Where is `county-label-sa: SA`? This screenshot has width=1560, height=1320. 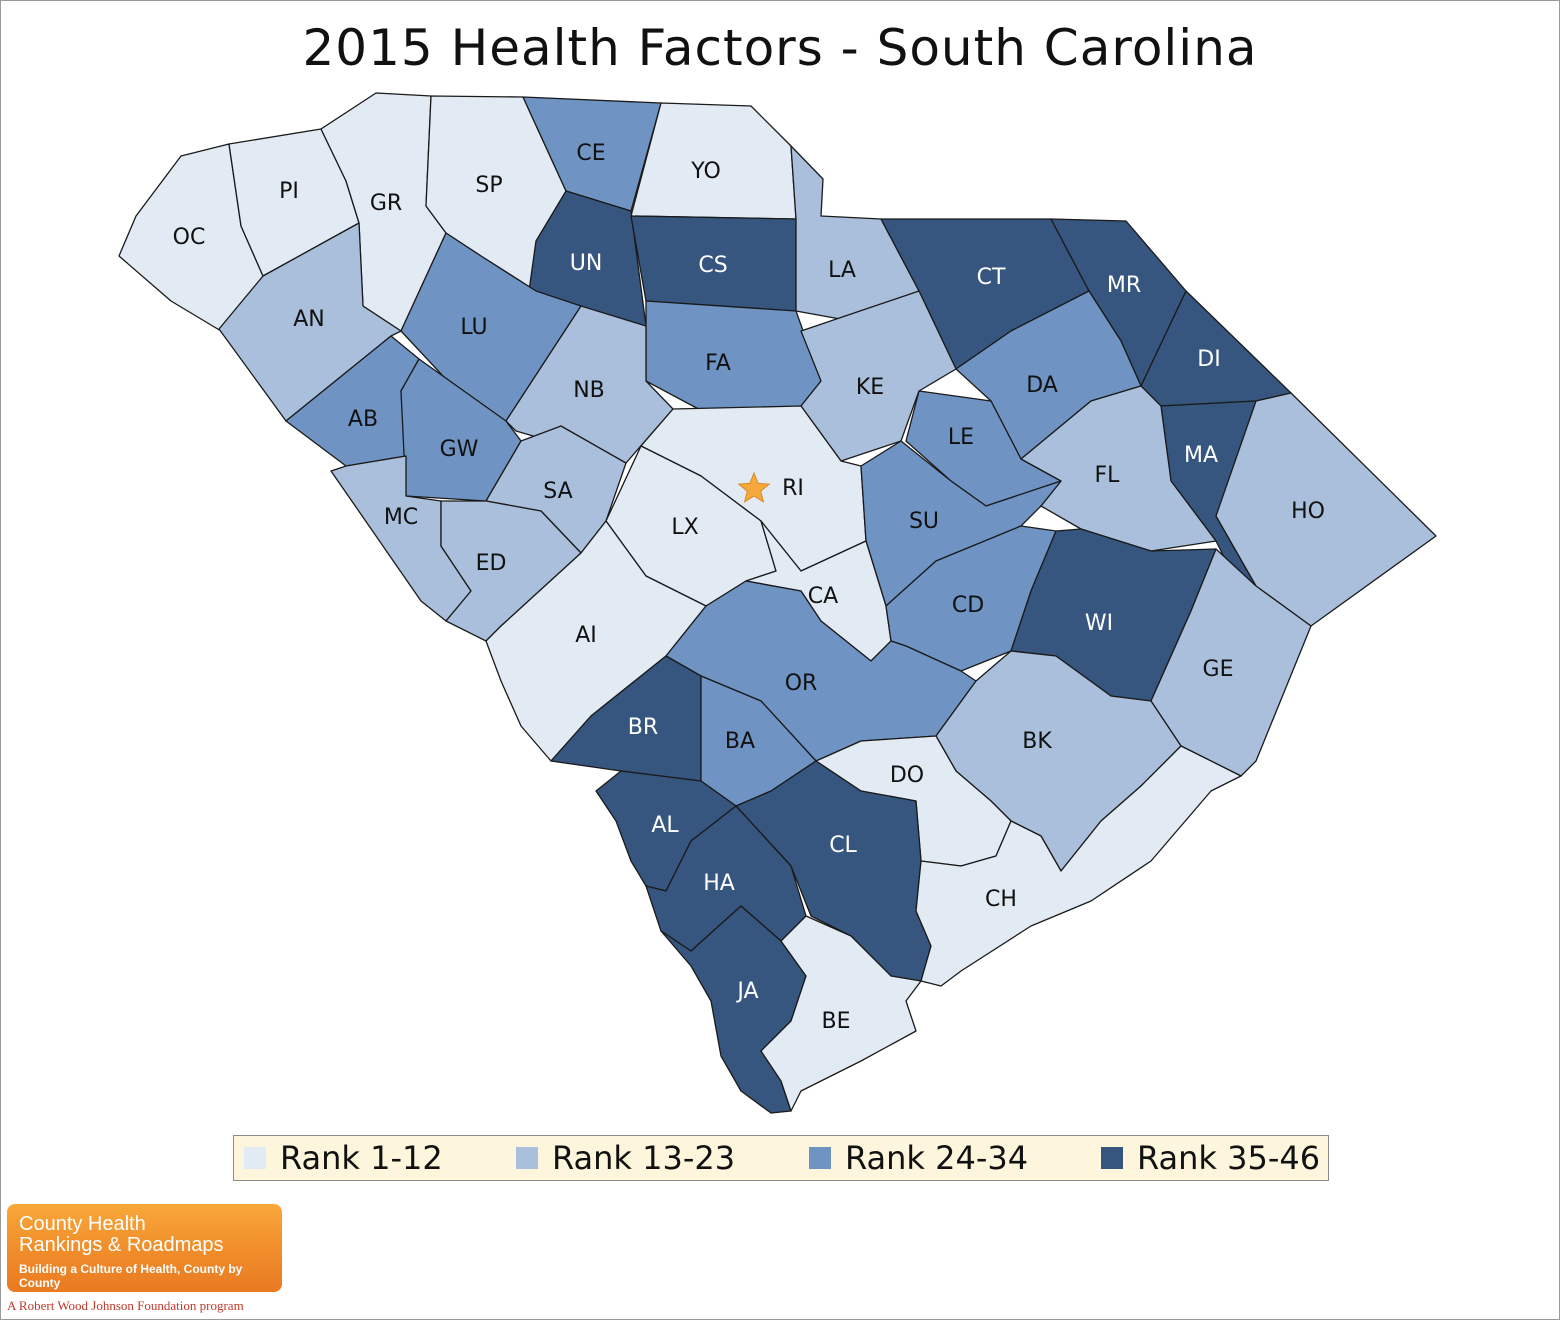
county-label-sa: SA is located at coordinates (557, 491).